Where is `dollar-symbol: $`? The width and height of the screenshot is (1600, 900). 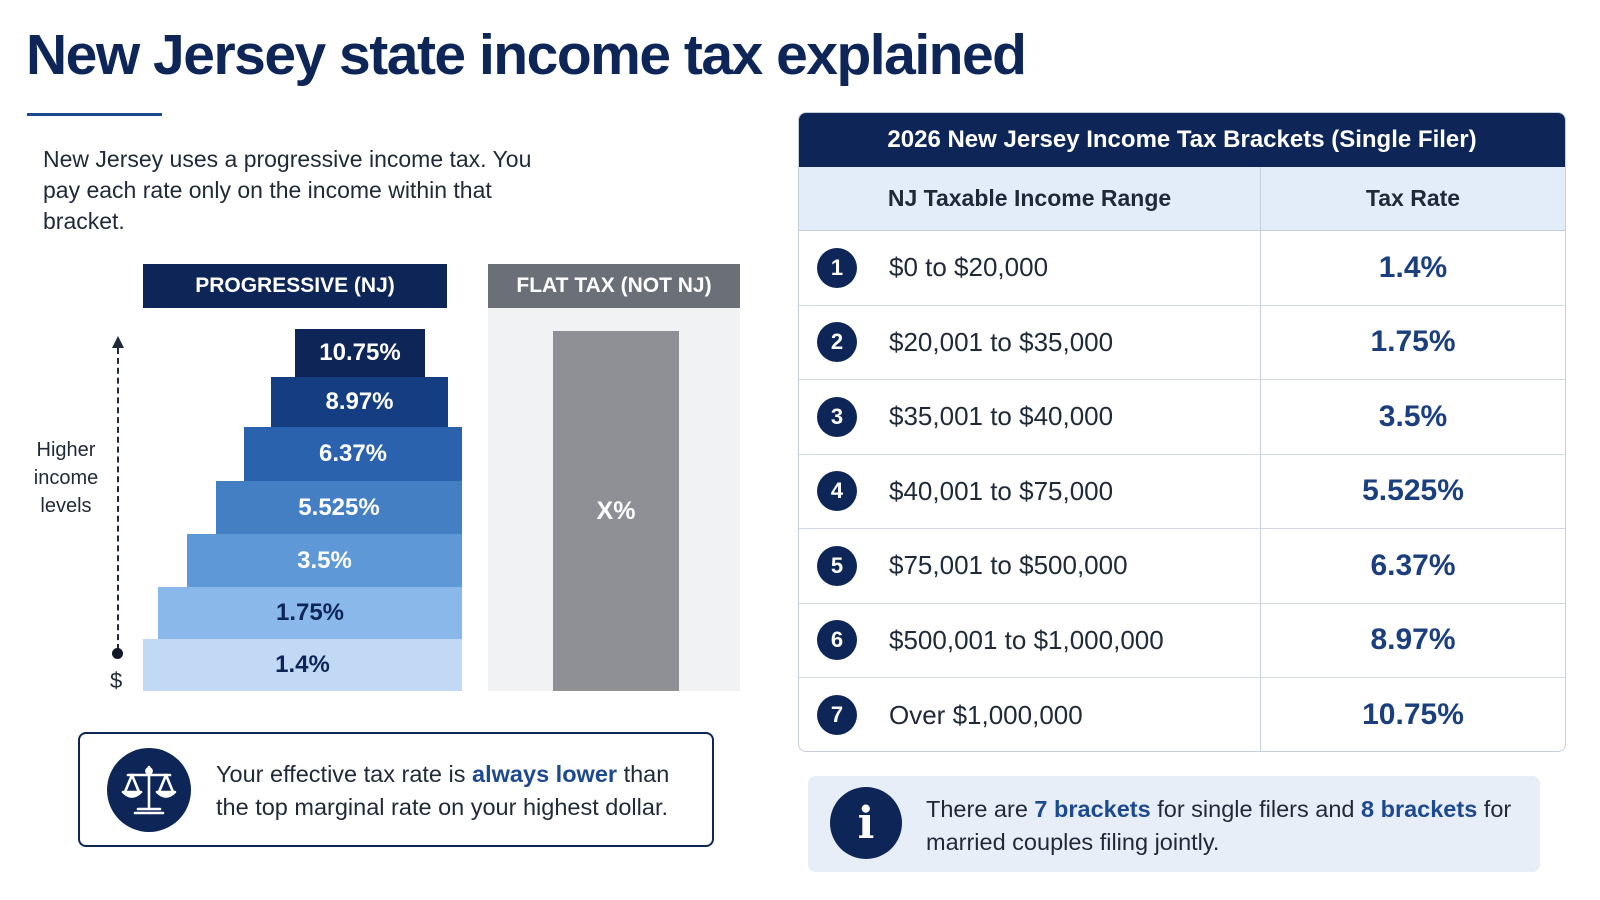 dollar-symbol: $ is located at coordinates (116, 680).